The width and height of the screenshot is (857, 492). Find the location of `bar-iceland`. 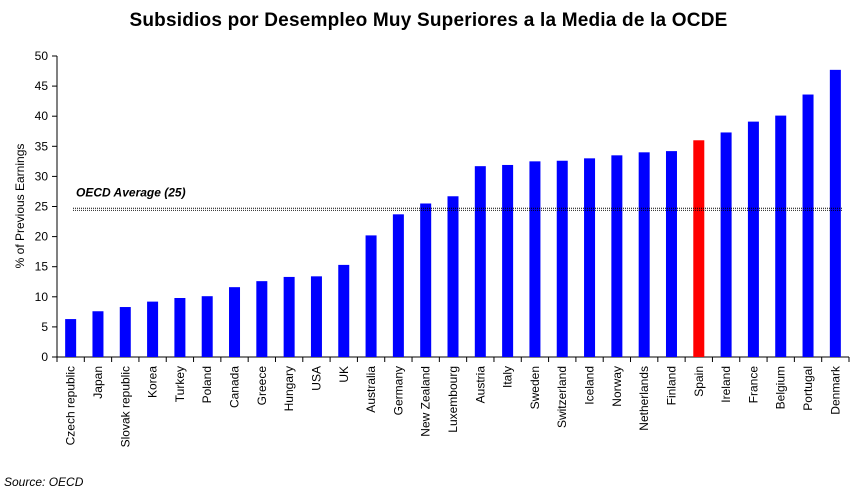

bar-iceland is located at coordinates (590, 257).